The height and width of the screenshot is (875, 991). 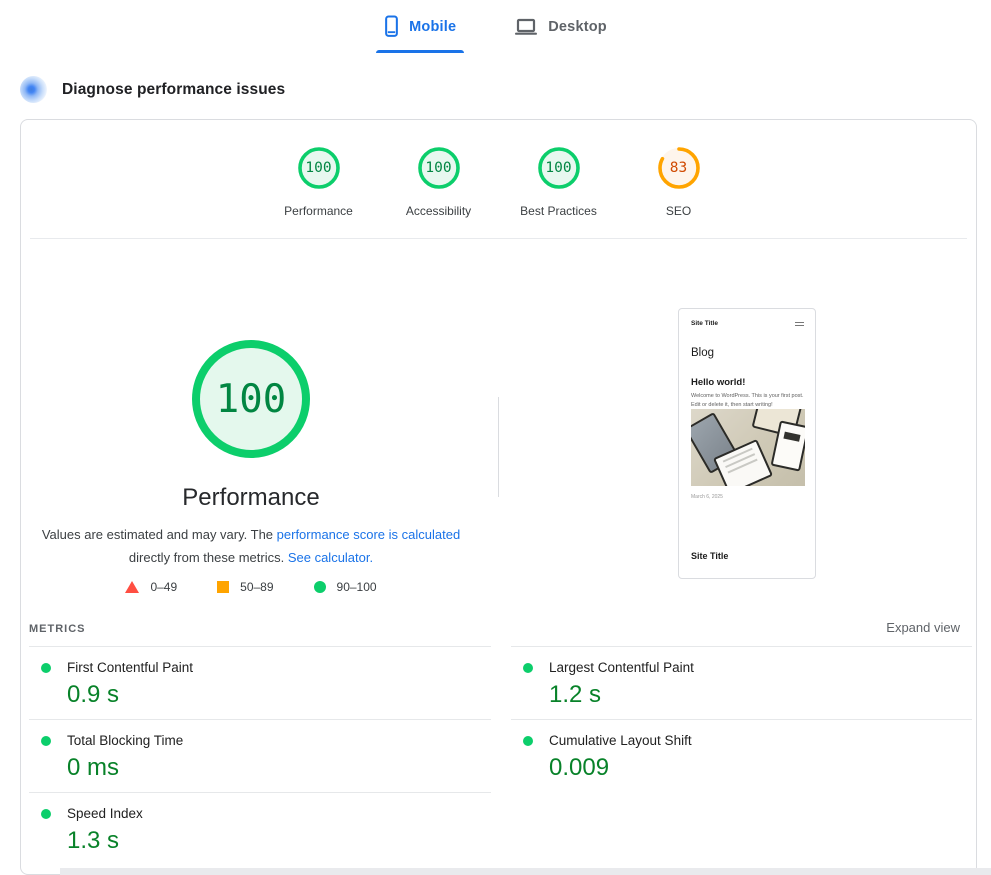 I want to click on fail-triangle-icon, so click(x=132, y=587).